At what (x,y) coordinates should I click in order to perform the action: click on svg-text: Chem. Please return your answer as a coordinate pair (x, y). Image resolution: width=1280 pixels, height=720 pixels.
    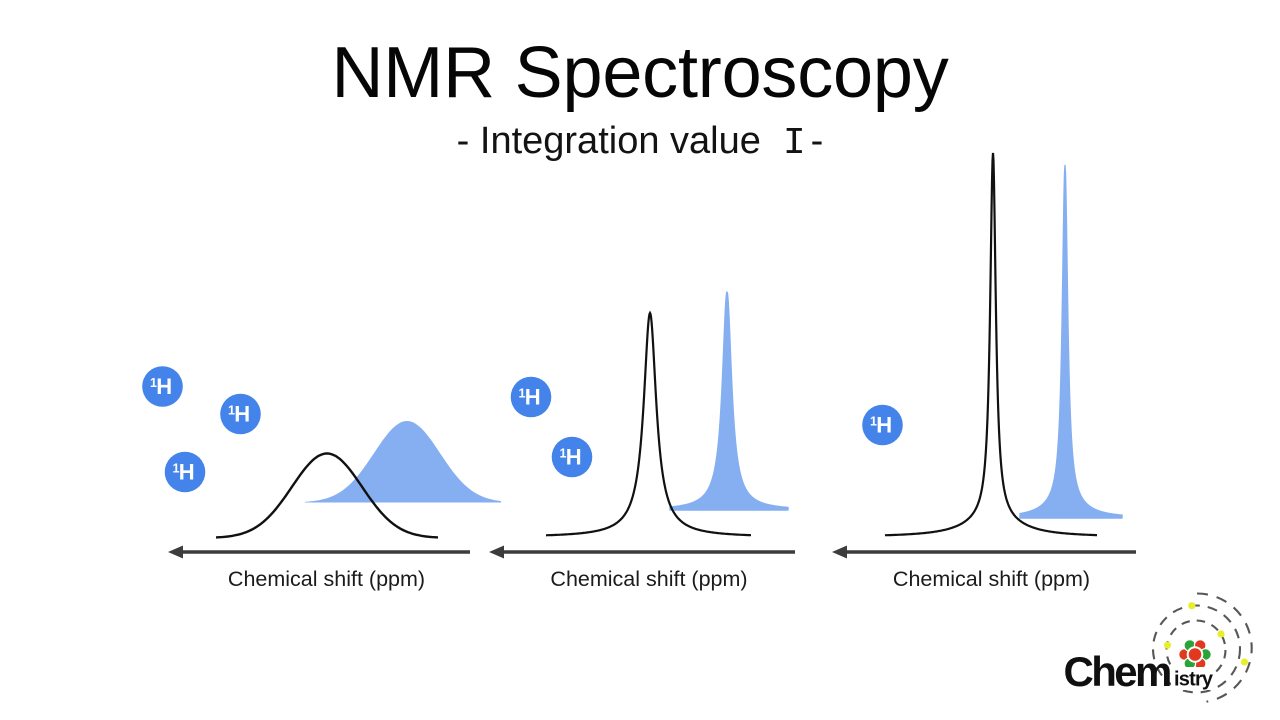
    Looking at the image, I should click on (1117, 671).